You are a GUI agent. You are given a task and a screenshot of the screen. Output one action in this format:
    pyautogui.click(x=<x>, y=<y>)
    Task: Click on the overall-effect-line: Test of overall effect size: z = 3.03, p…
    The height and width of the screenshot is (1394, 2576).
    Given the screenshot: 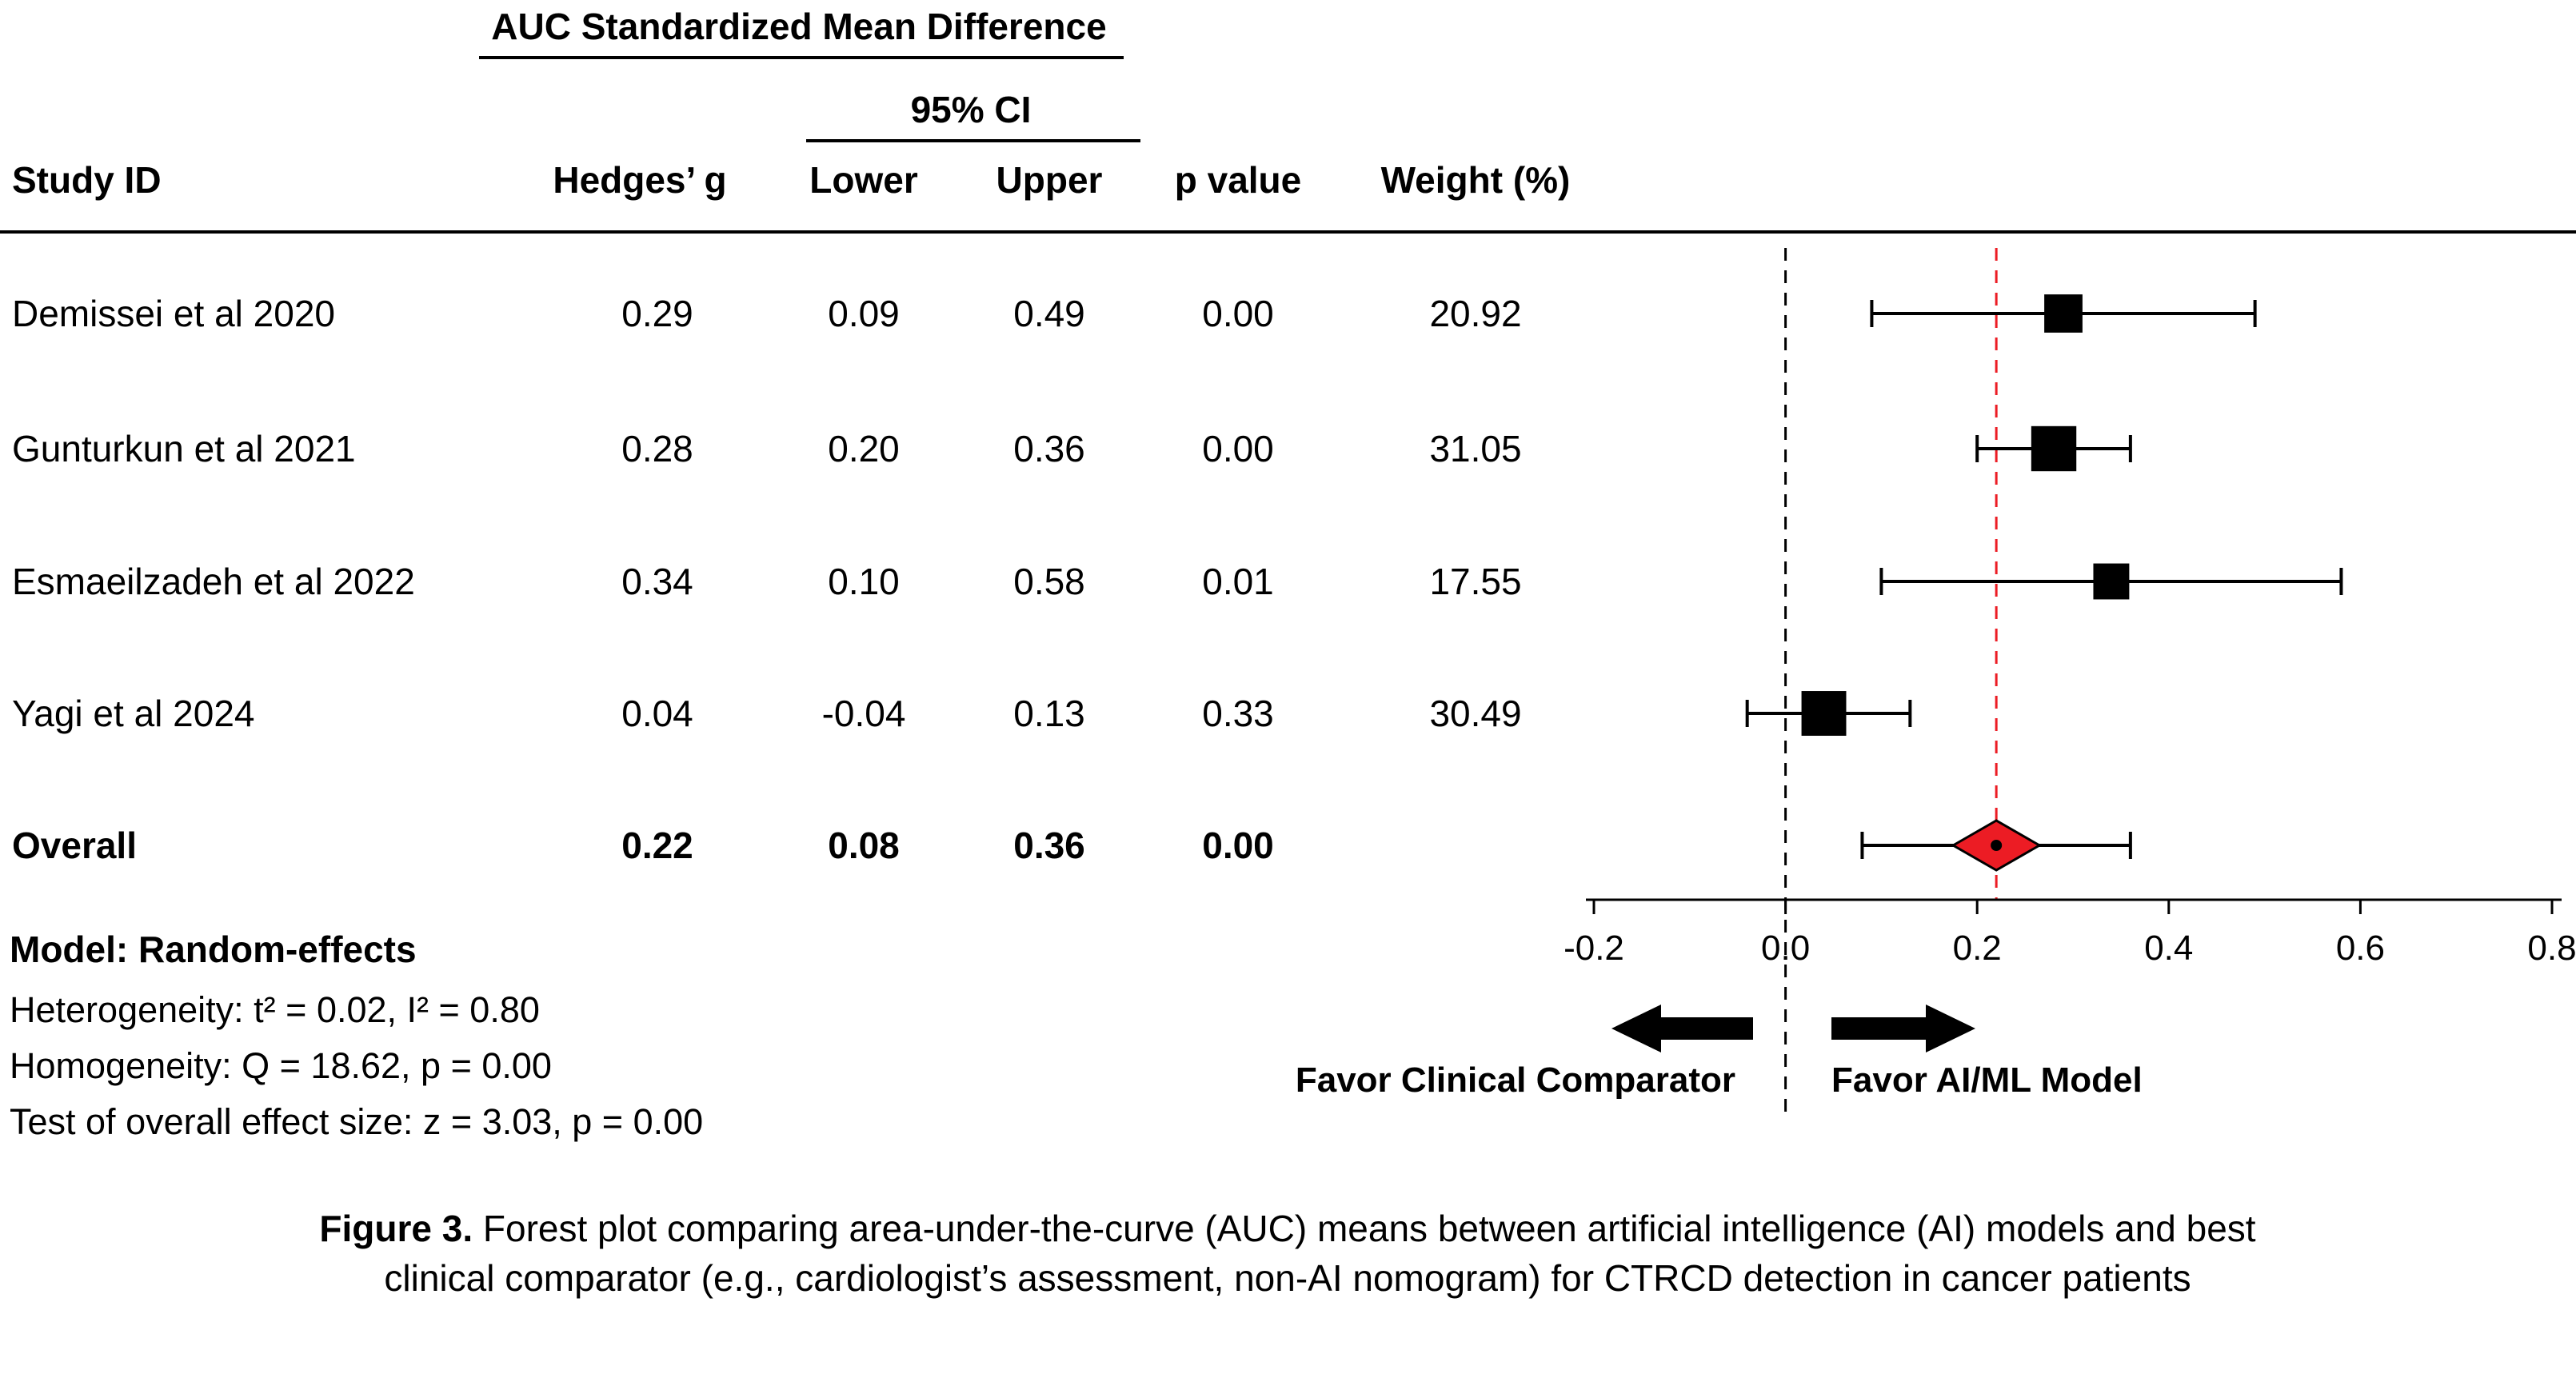 What is the action you would take?
    pyautogui.click(x=357, y=1121)
    